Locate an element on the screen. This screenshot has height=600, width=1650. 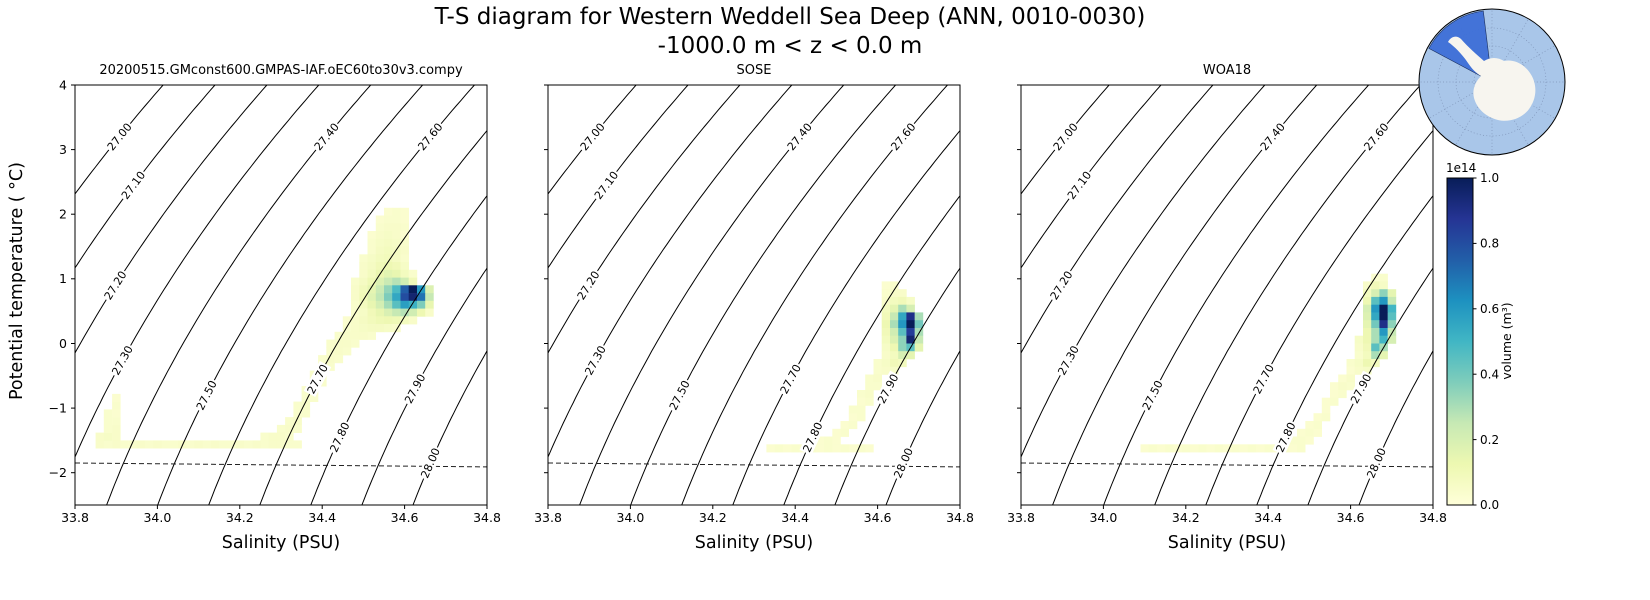
y-tick-label: 0 is located at coordinates (63, 343).